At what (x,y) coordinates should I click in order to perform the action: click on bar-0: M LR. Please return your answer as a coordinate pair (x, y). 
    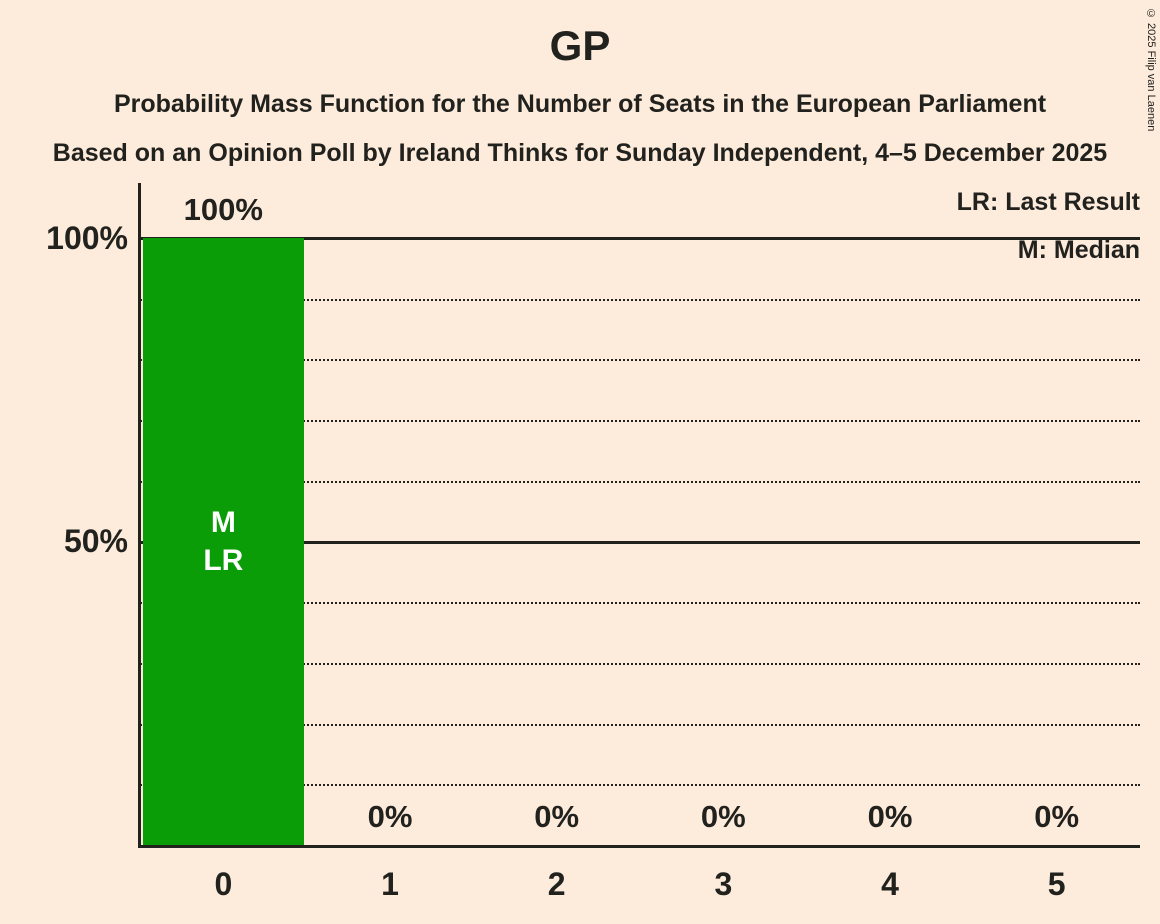
    Looking at the image, I should click on (223, 541).